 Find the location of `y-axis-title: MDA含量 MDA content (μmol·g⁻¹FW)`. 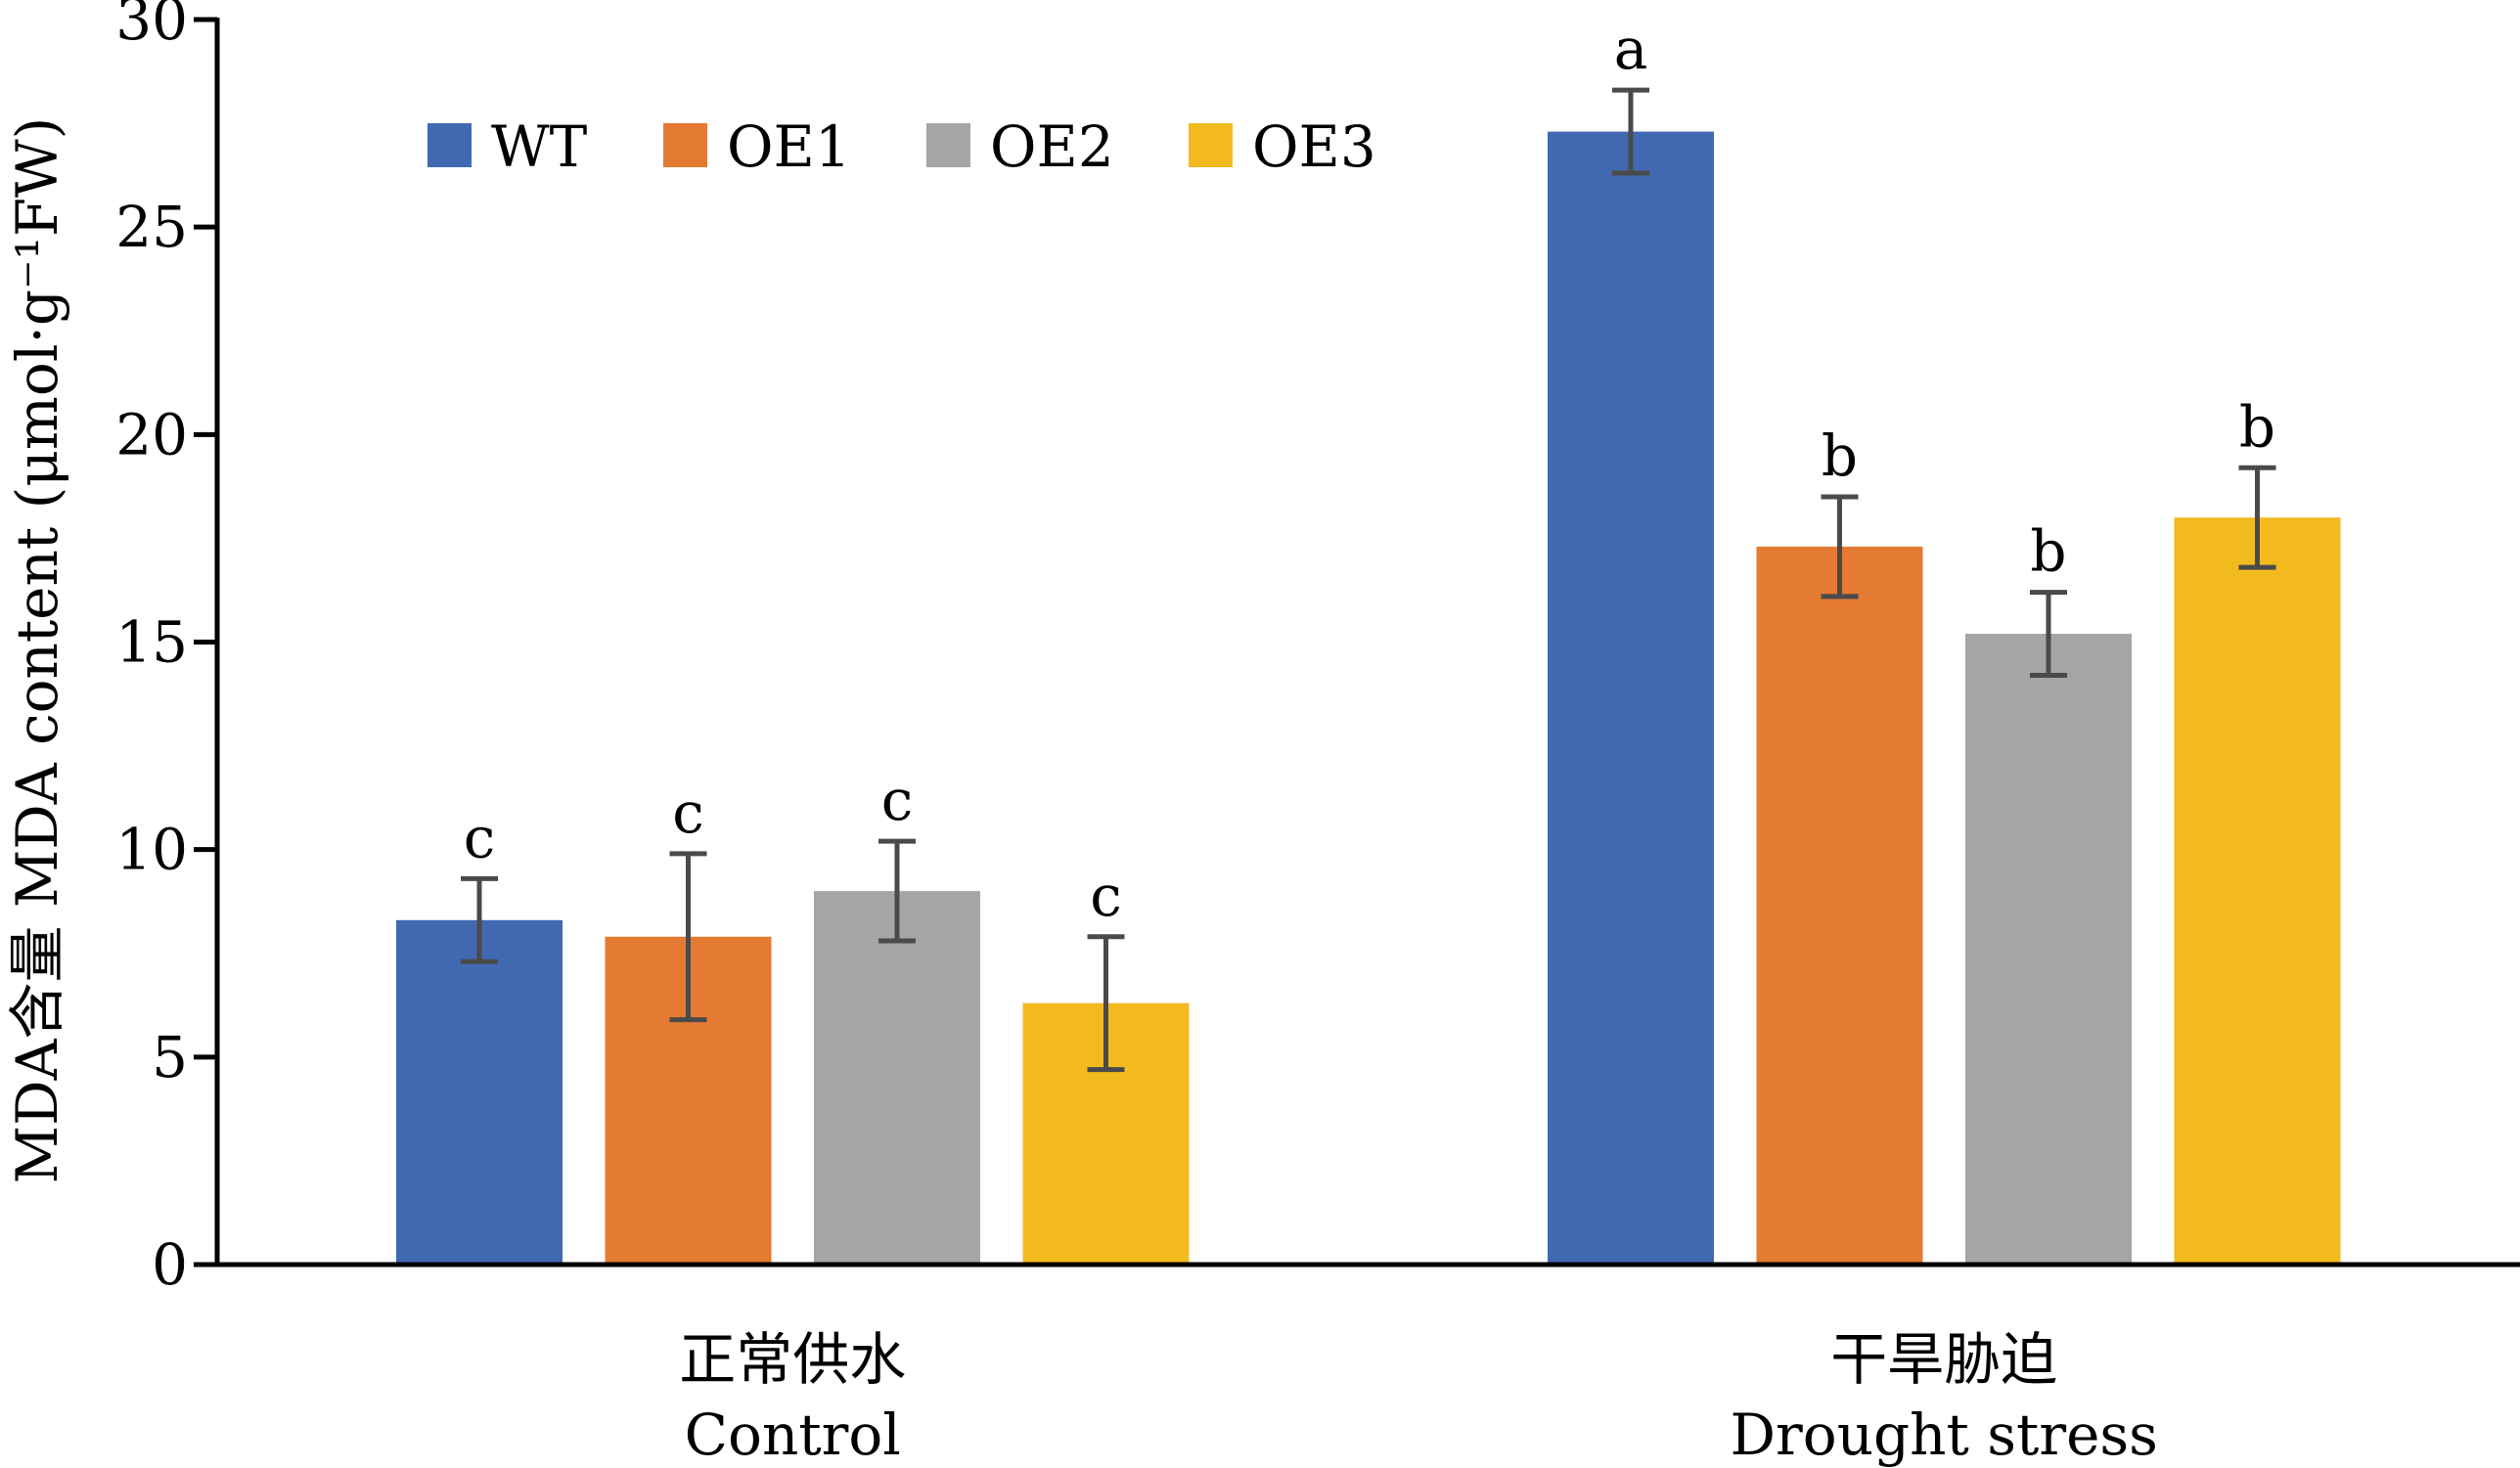

y-axis-title: MDA含量 MDA content (μmol·g⁻¹FW) is located at coordinates (37, 650).